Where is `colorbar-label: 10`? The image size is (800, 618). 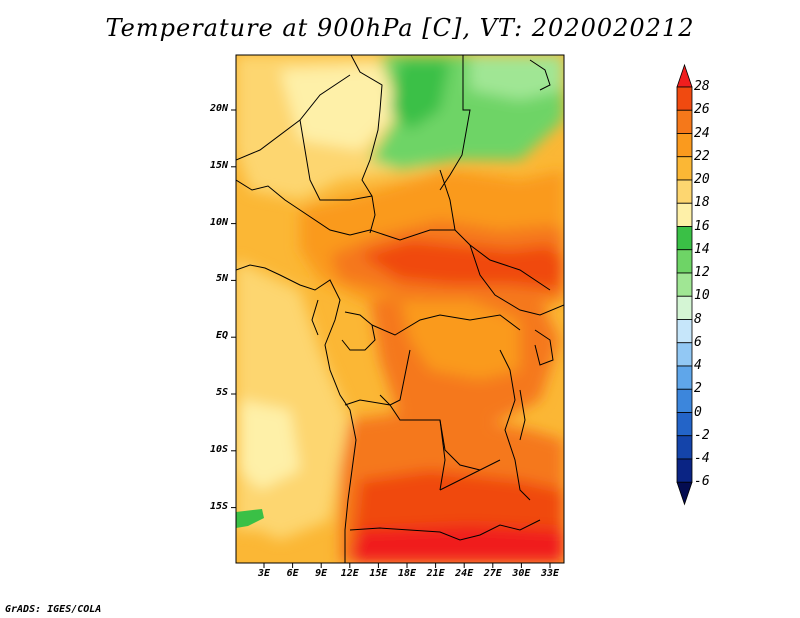
colorbar-label: 10 is located at coordinates (702, 296).